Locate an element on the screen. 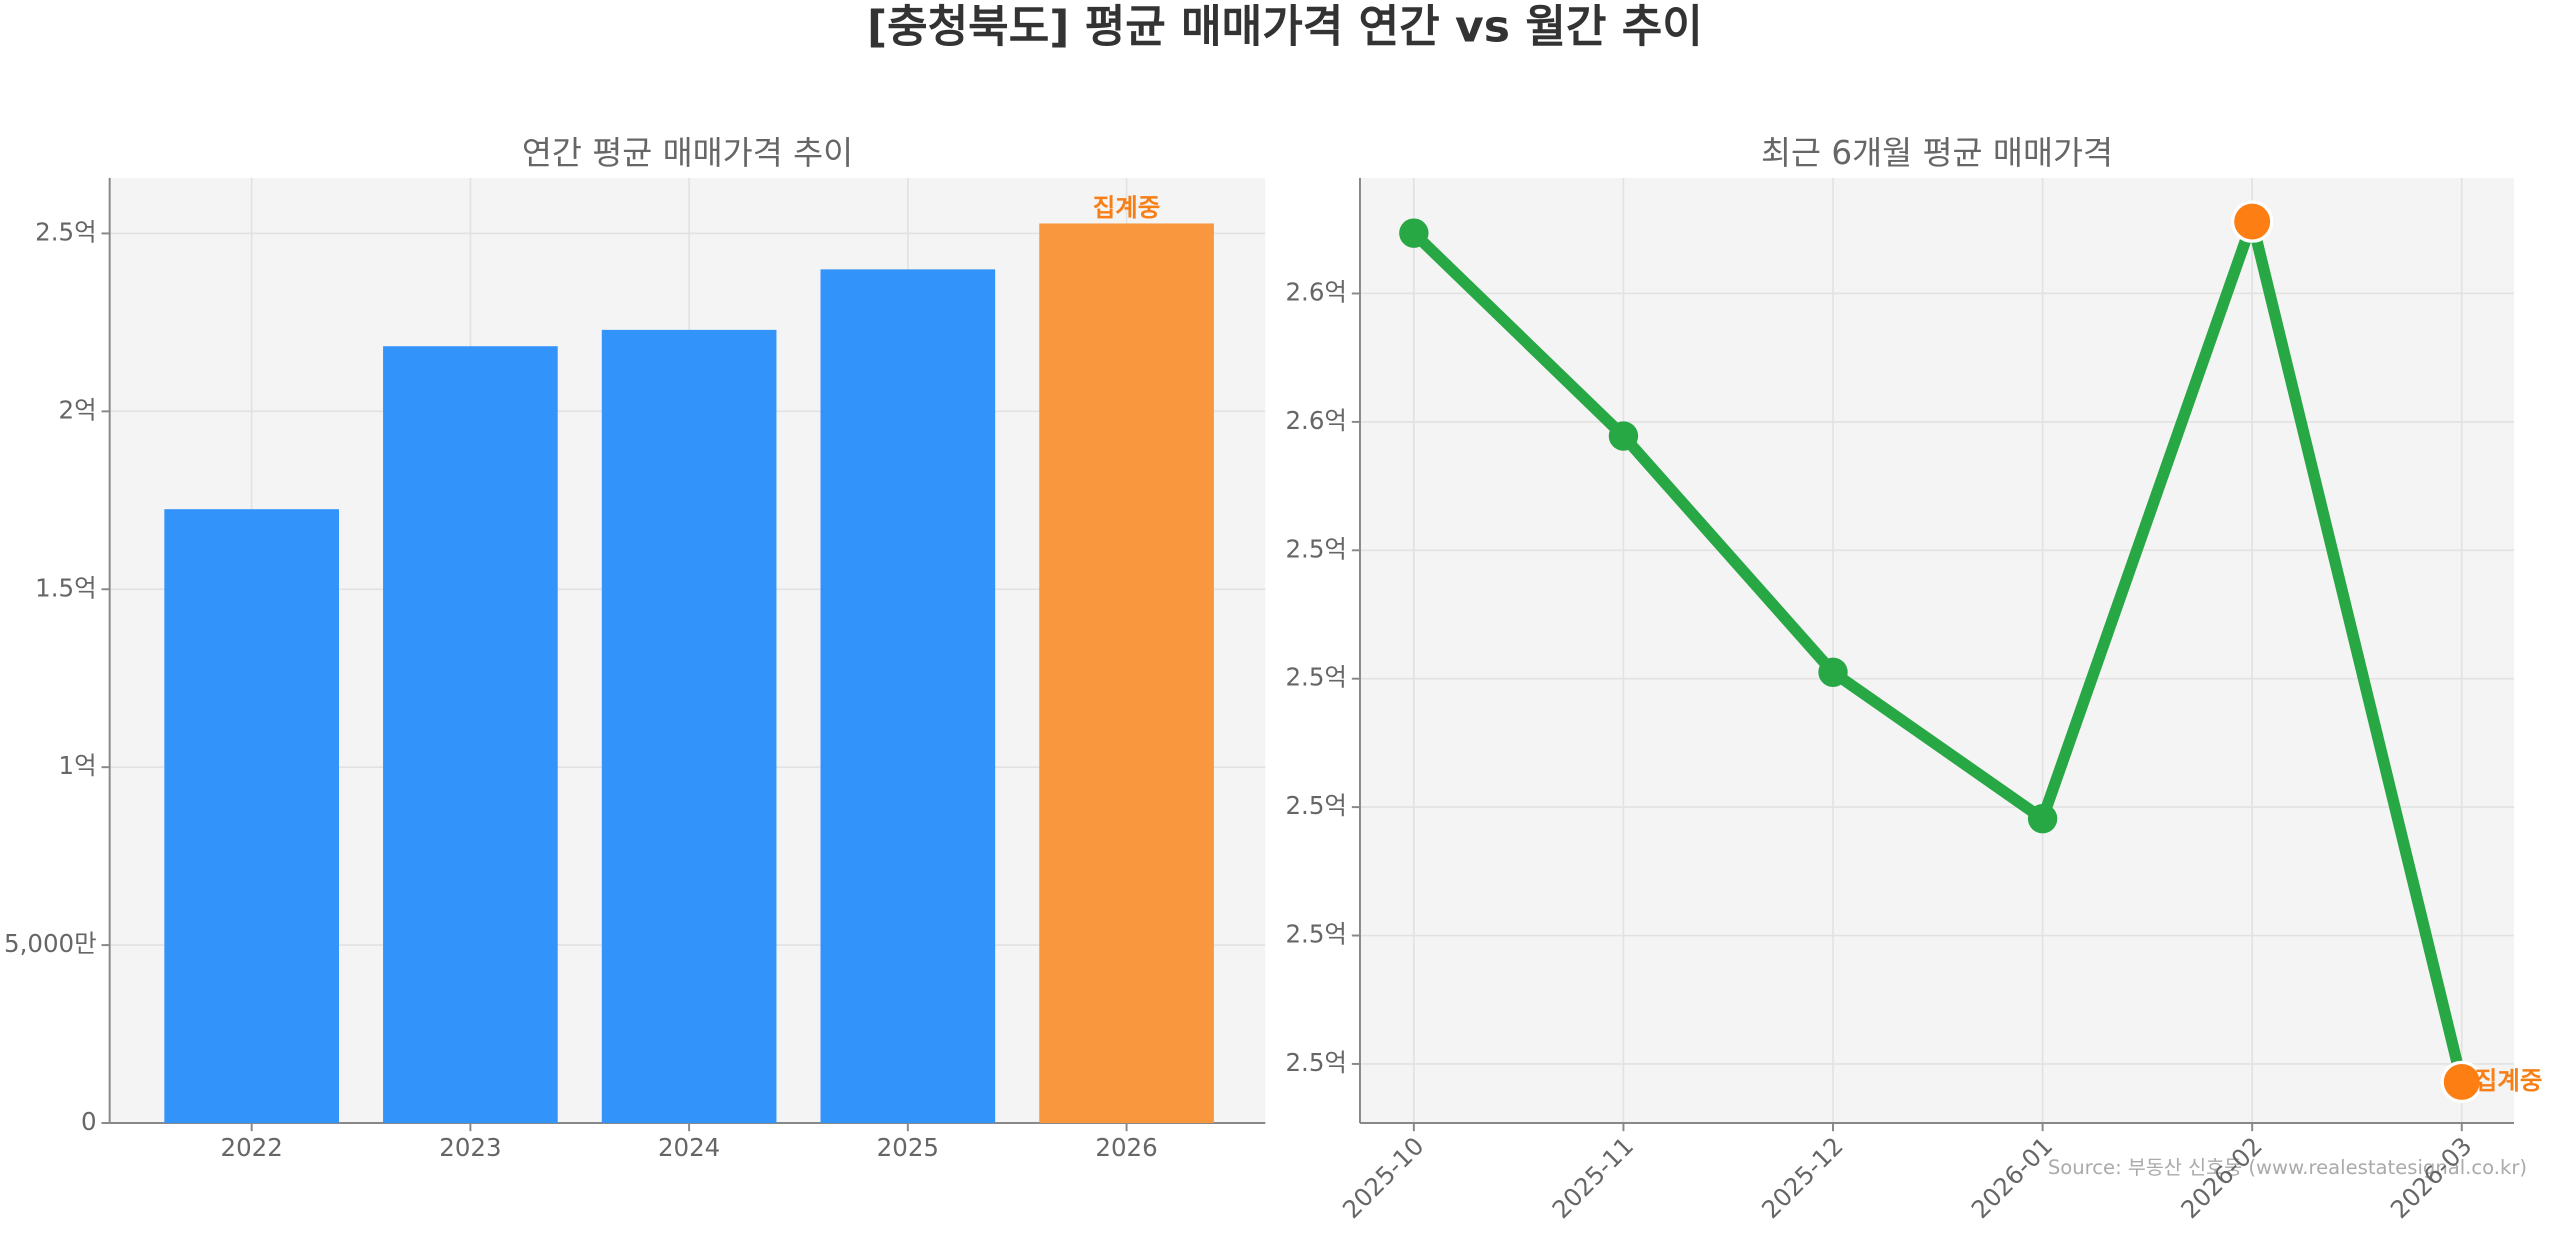  x-tick-label: 2025-12 is located at coordinates (1802, 1177).